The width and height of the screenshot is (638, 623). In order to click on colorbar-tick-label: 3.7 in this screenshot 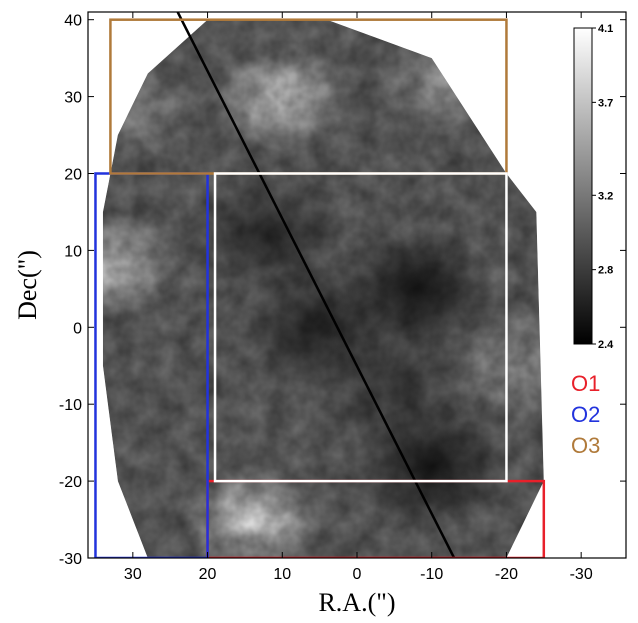, I will do `click(605, 103)`.